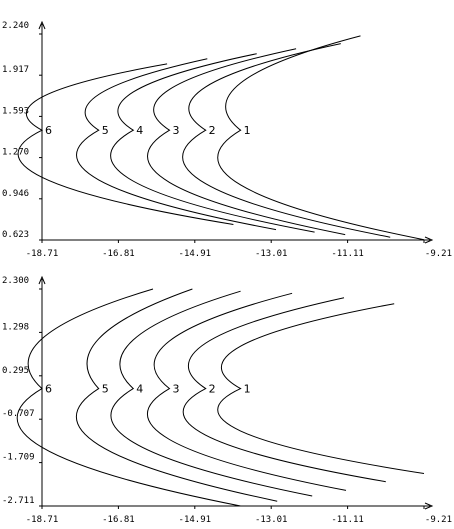  What do you see at coordinates (15, 194) in the screenshot?
I see `y-tick-label: 0.946` at bounding box center [15, 194].